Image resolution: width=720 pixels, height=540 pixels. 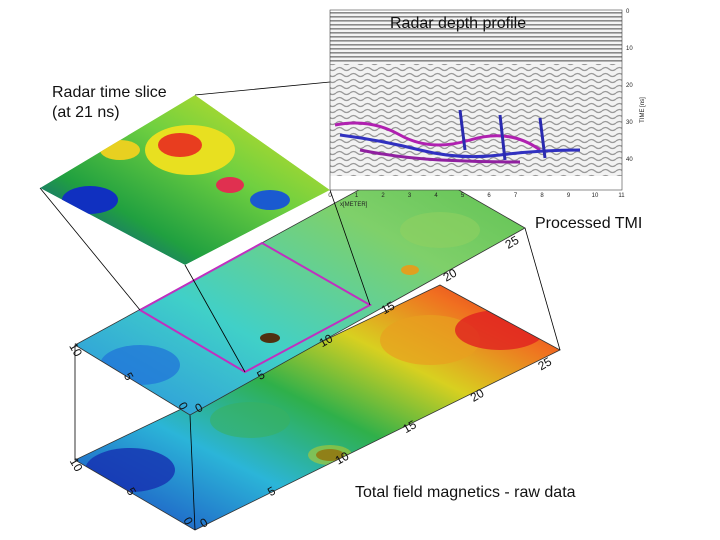 What do you see at coordinates (628, 12) in the screenshot?
I see `y-tick-label: 0` at bounding box center [628, 12].